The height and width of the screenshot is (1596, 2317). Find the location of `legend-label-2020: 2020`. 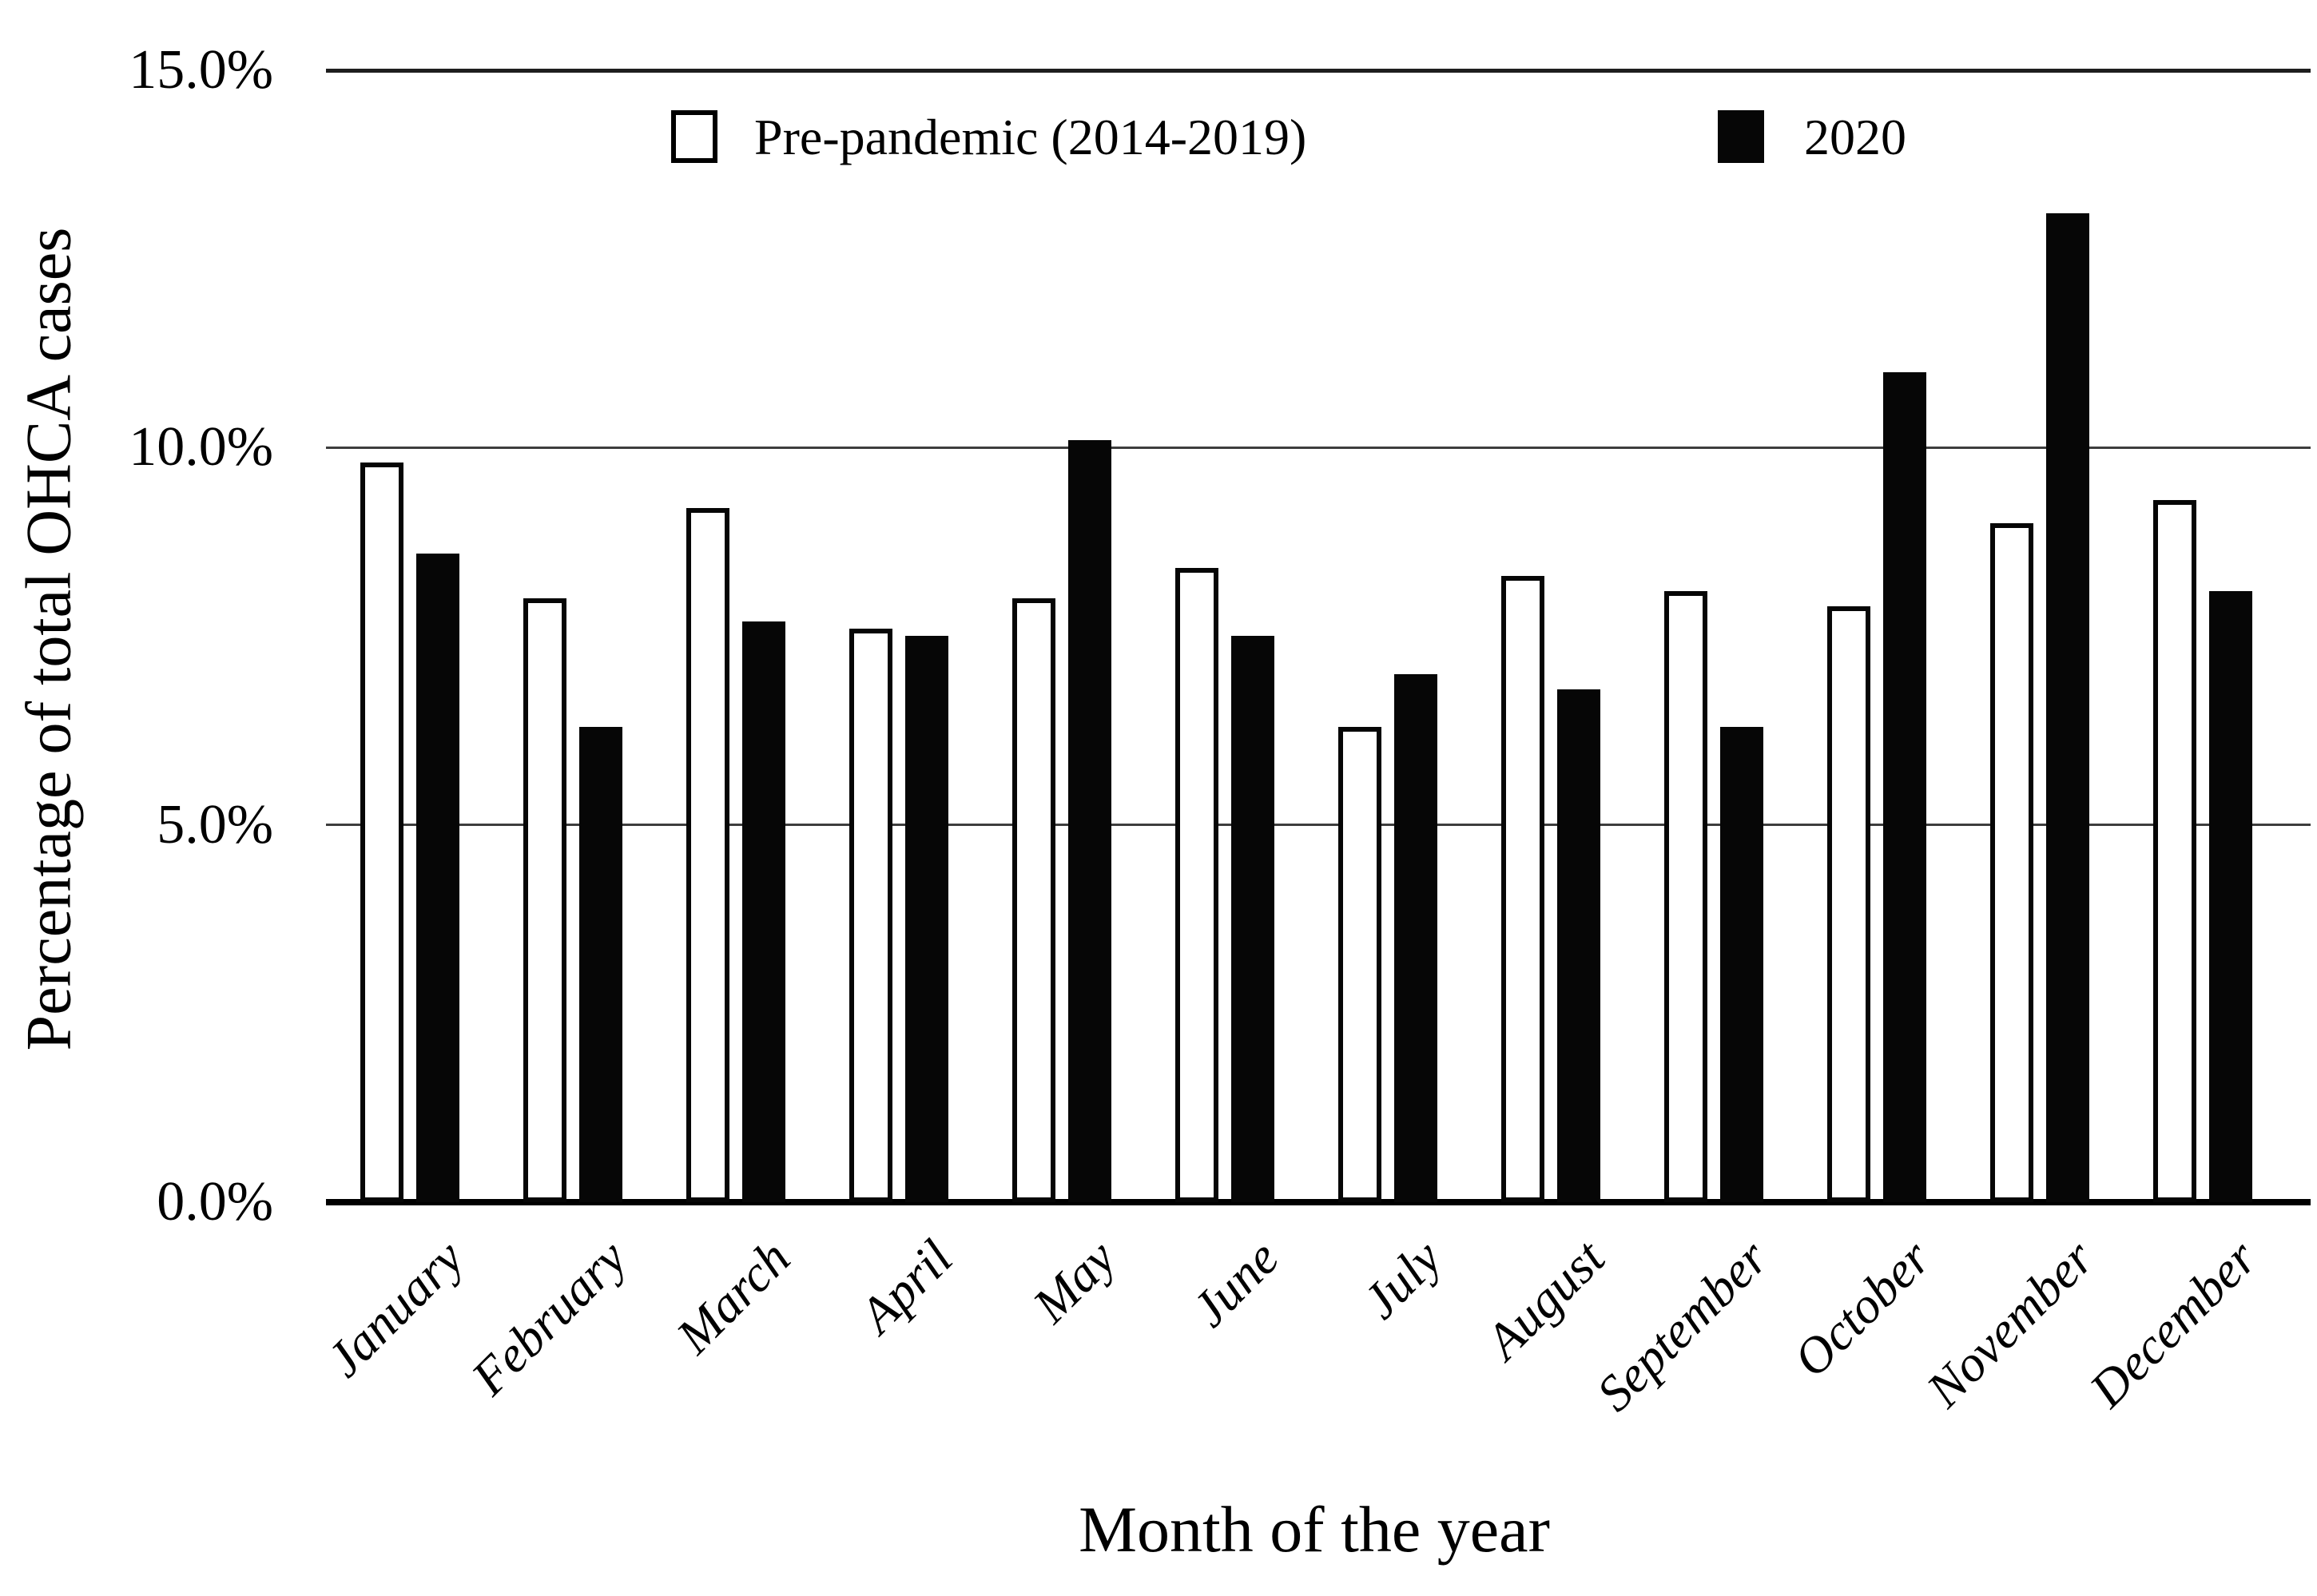

legend-label-2020: 2020 is located at coordinates (1855, 137).